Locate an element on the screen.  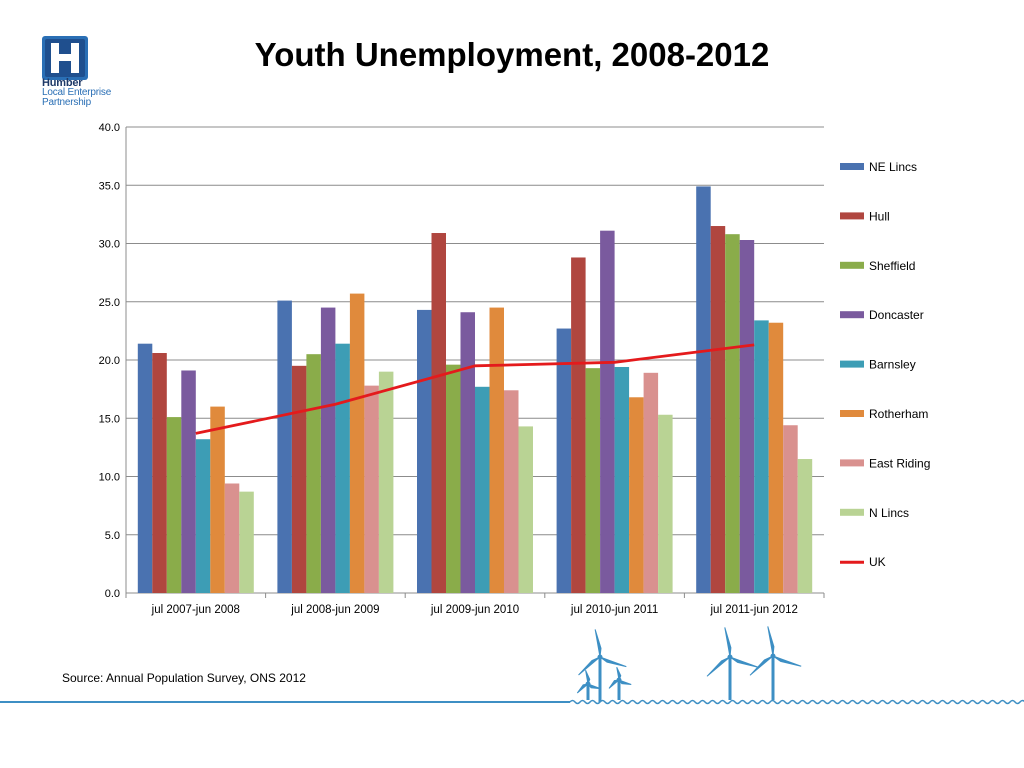
y-tick-label-0: 0.0 is located at coordinates (112, 594).